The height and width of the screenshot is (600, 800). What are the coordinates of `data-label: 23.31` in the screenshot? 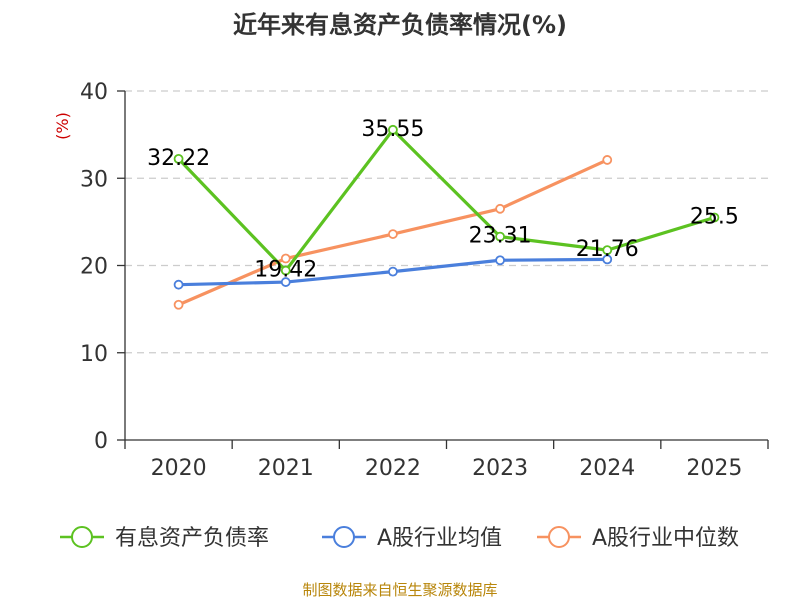 It's located at (500, 236).